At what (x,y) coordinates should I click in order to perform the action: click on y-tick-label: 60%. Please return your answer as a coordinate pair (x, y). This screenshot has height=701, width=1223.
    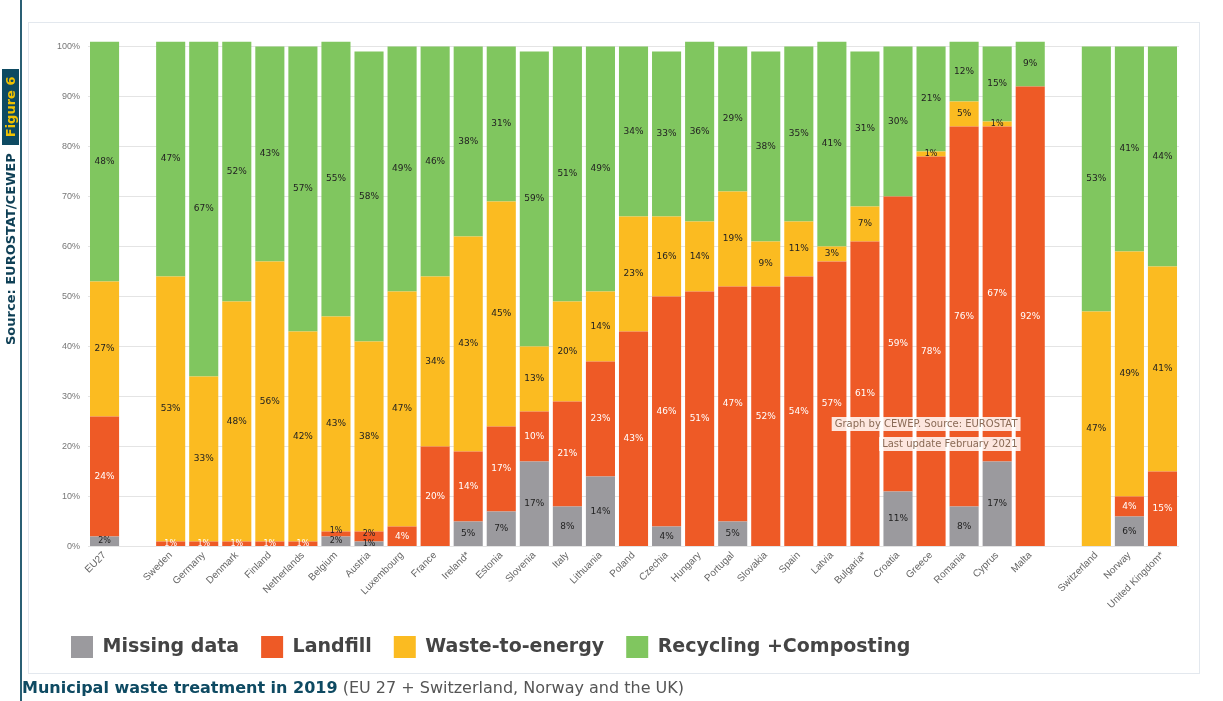
    Looking at the image, I should click on (71, 245).